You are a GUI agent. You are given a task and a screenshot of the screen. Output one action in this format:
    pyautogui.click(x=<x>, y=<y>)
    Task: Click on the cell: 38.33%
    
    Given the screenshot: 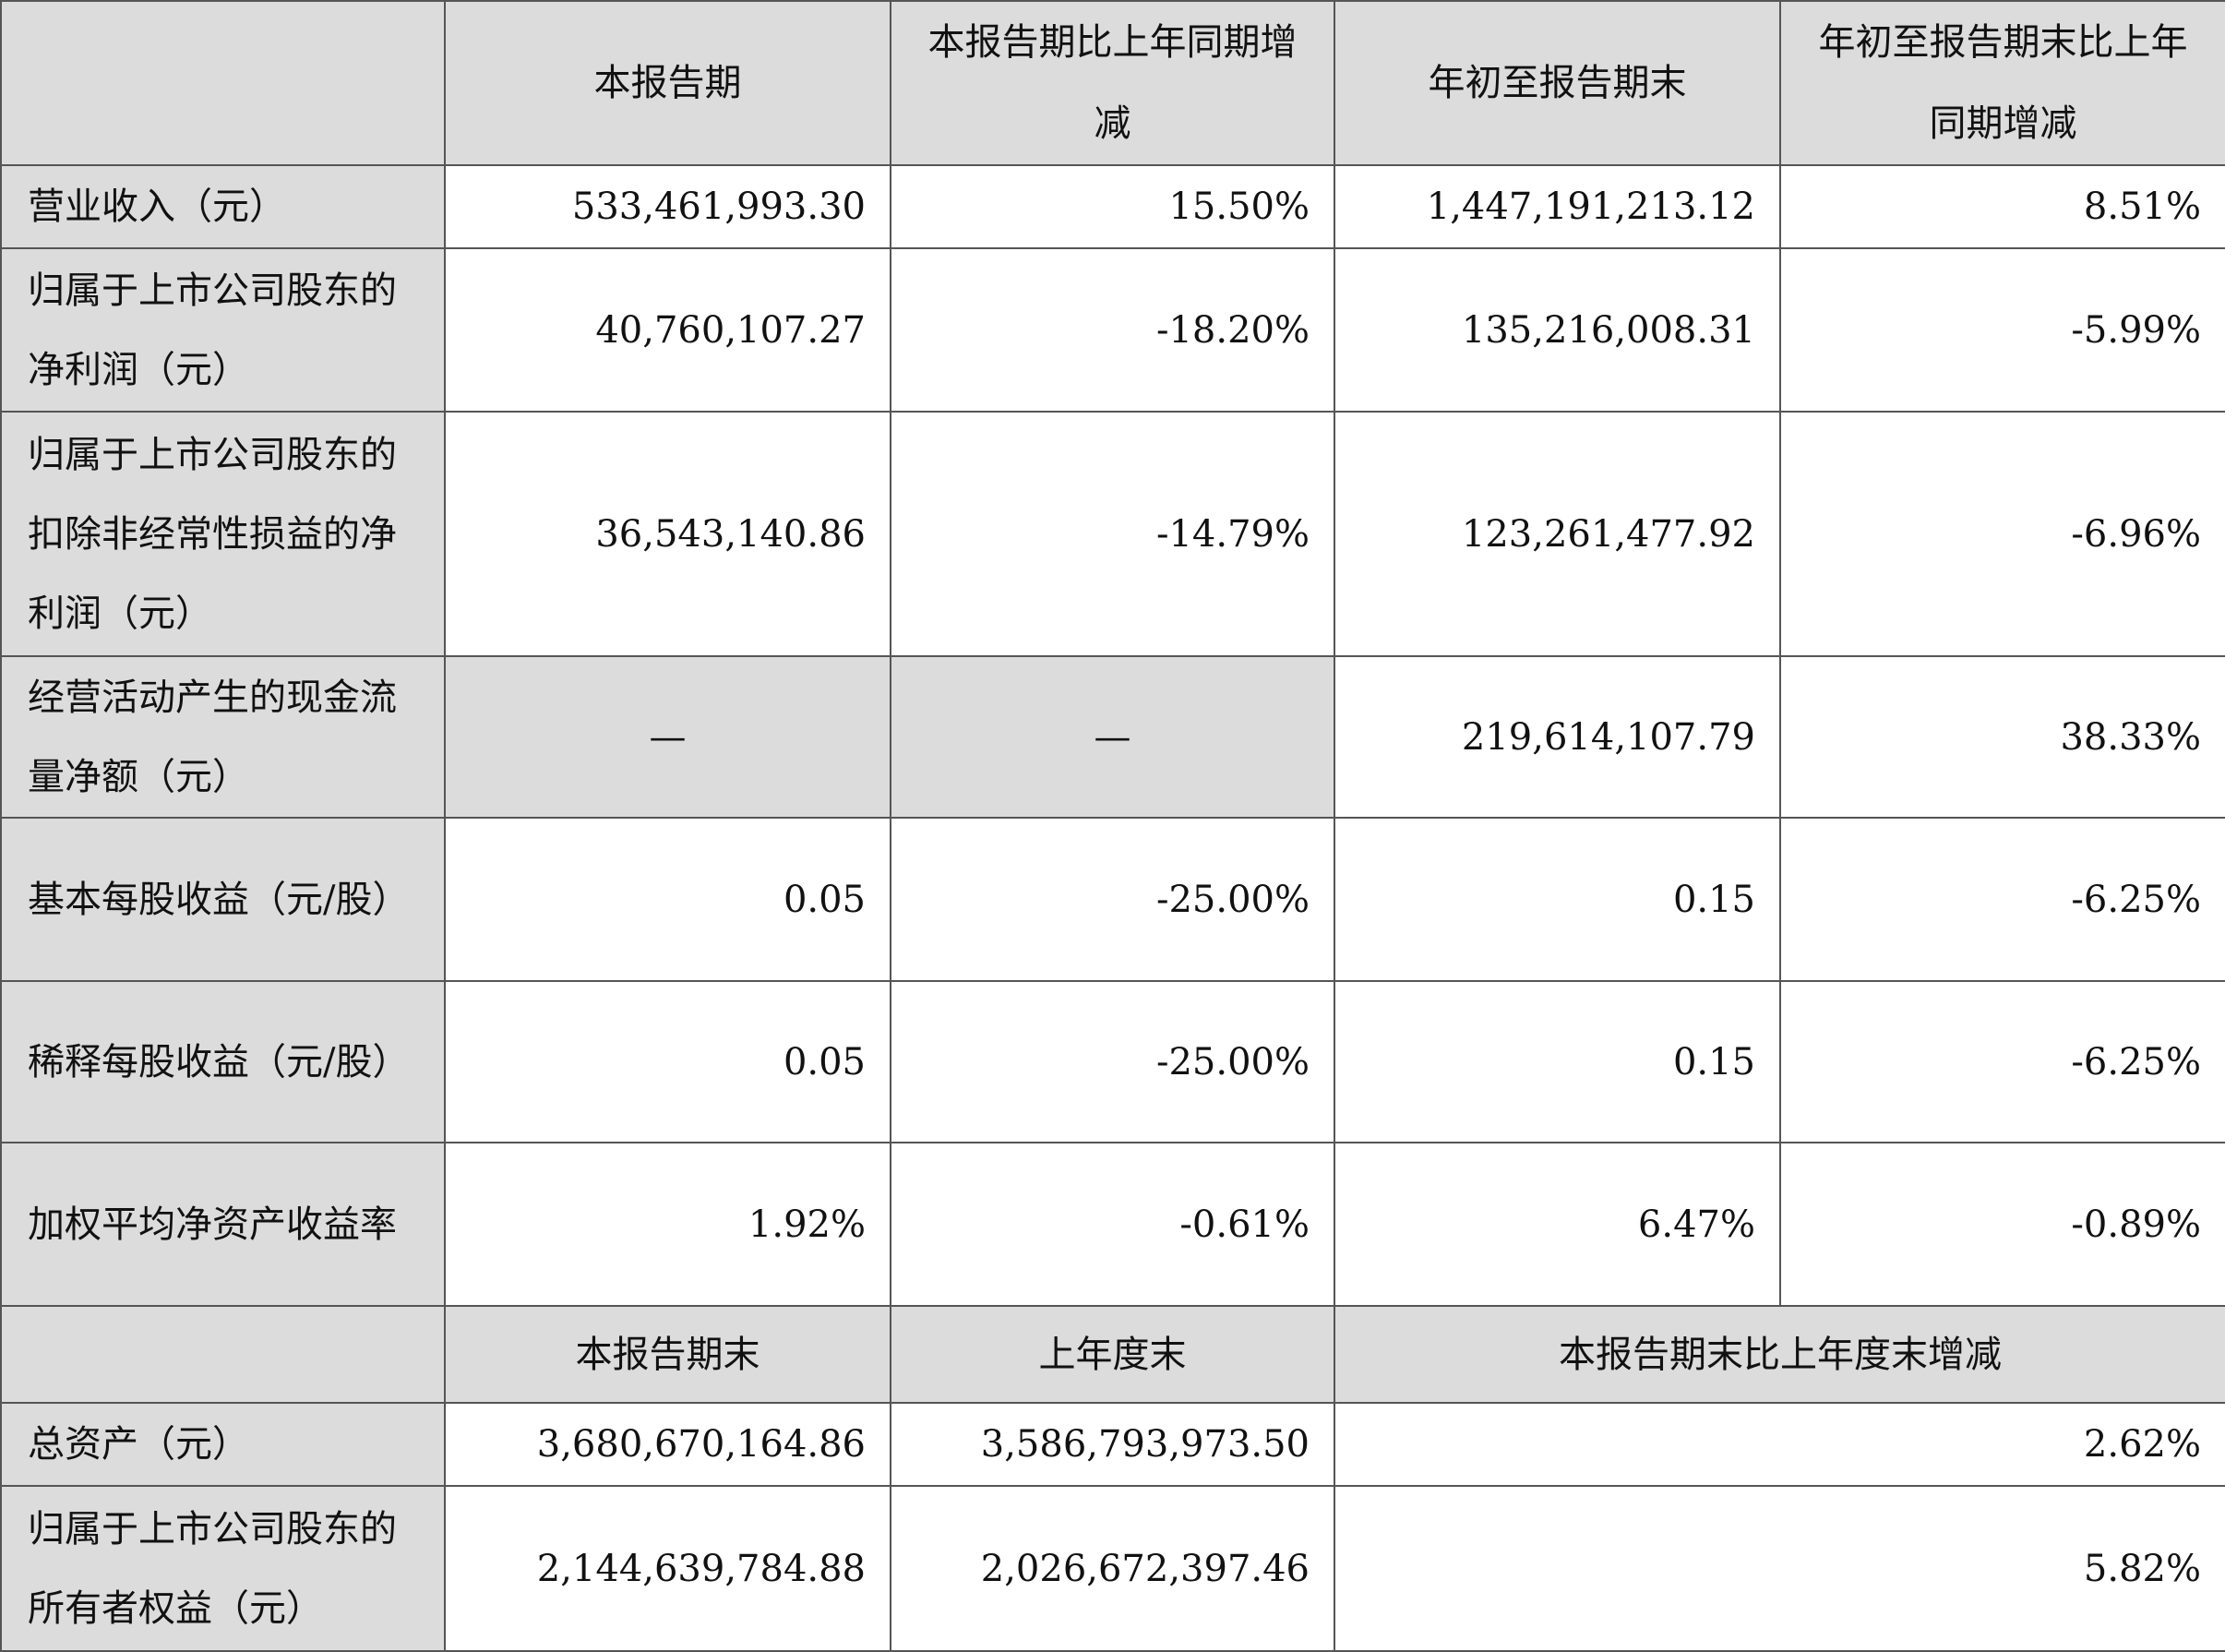 What is the action you would take?
    pyautogui.click(x=2002, y=737)
    